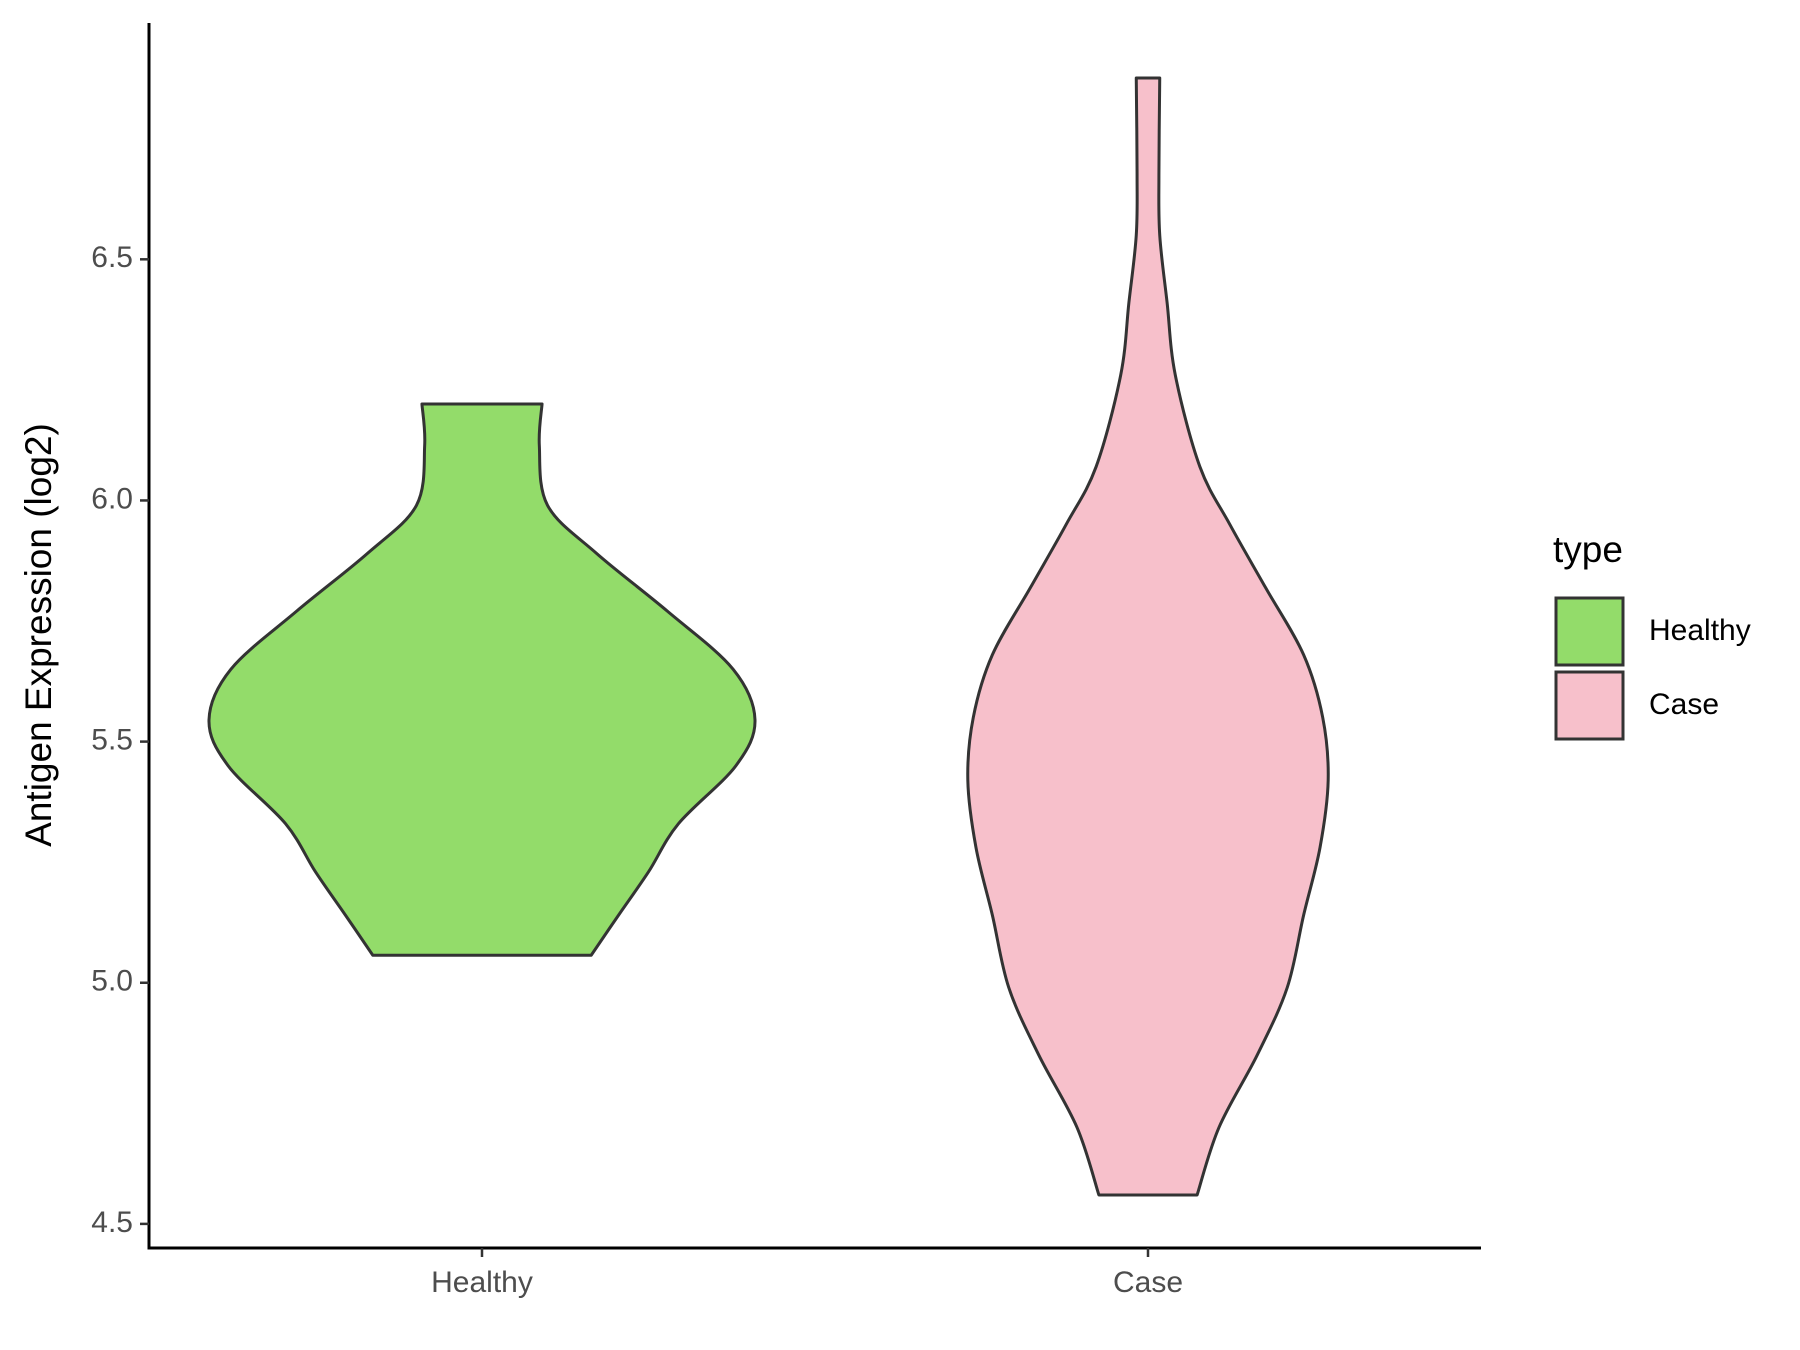 Image resolution: width=1800 pixels, height=1350 pixels. Describe the element at coordinates (112, 981) in the screenshot. I see `y-tick-label: 5.0` at that location.